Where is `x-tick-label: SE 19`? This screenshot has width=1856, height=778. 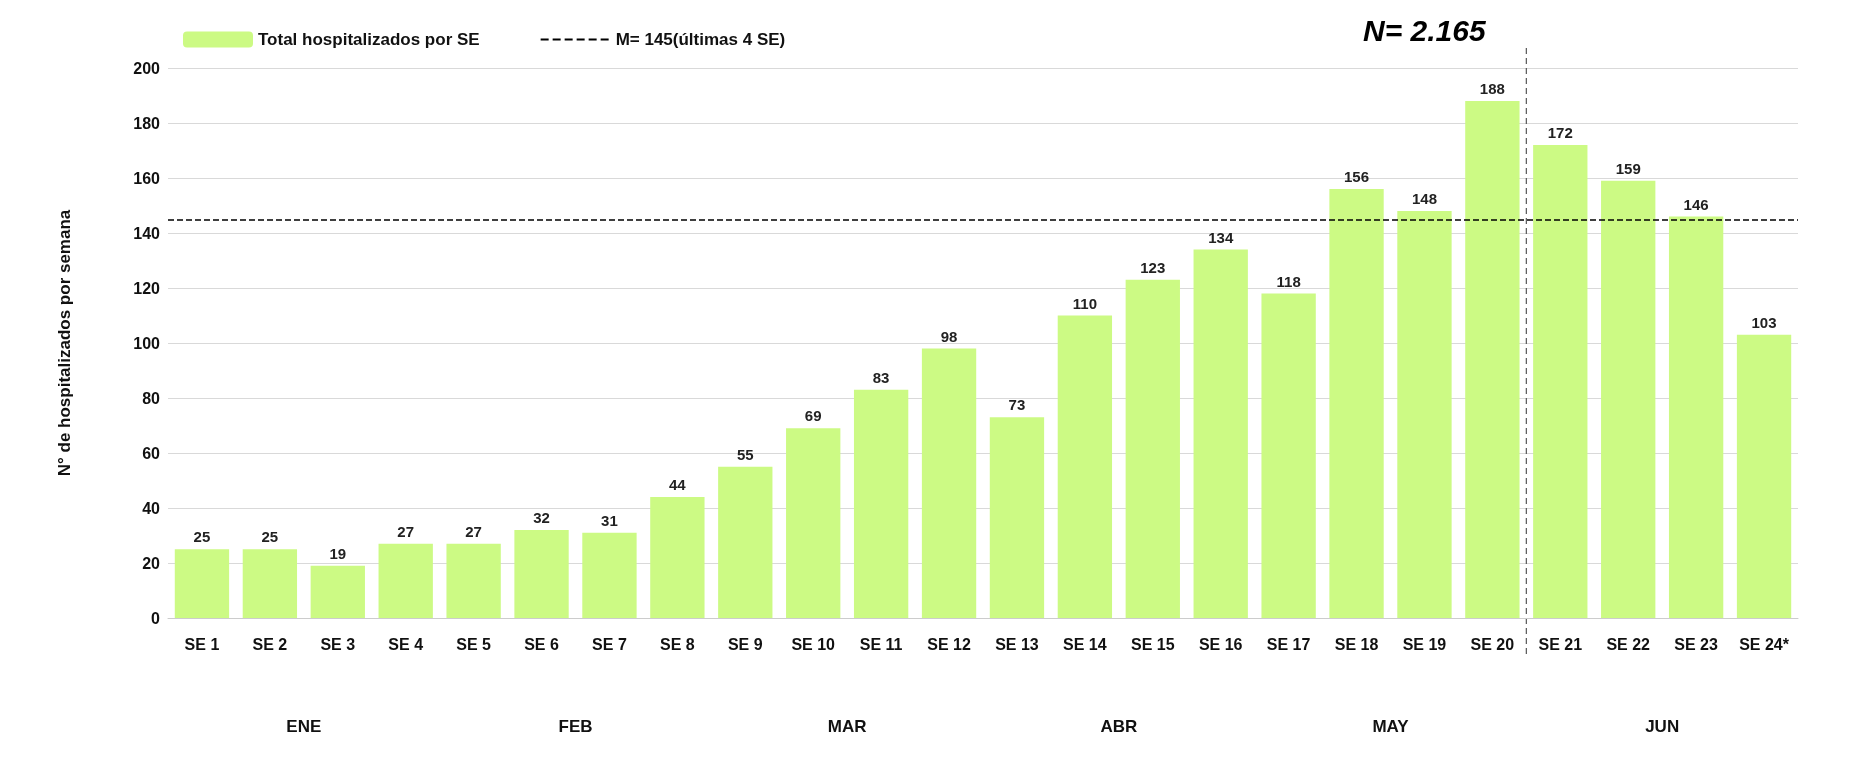
x-tick-label: SE 19 is located at coordinates (1424, 644).